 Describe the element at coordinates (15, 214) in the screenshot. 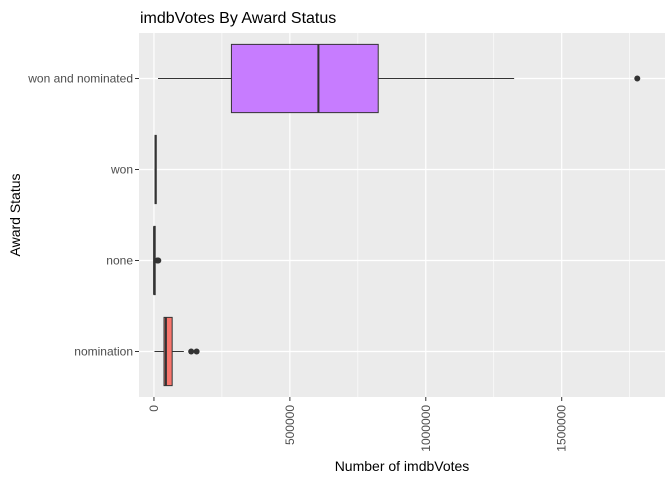

I see `y-axis-title: Award Status` at that location.